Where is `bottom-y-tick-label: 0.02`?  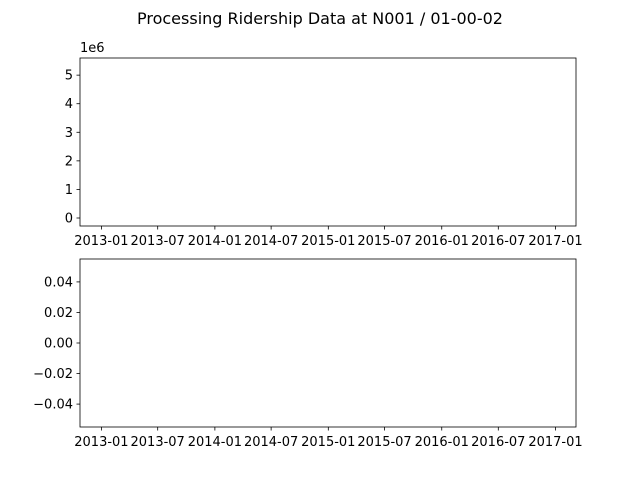
bottom-y-tick-label: 0.02 is located at coordinates (58, 313).